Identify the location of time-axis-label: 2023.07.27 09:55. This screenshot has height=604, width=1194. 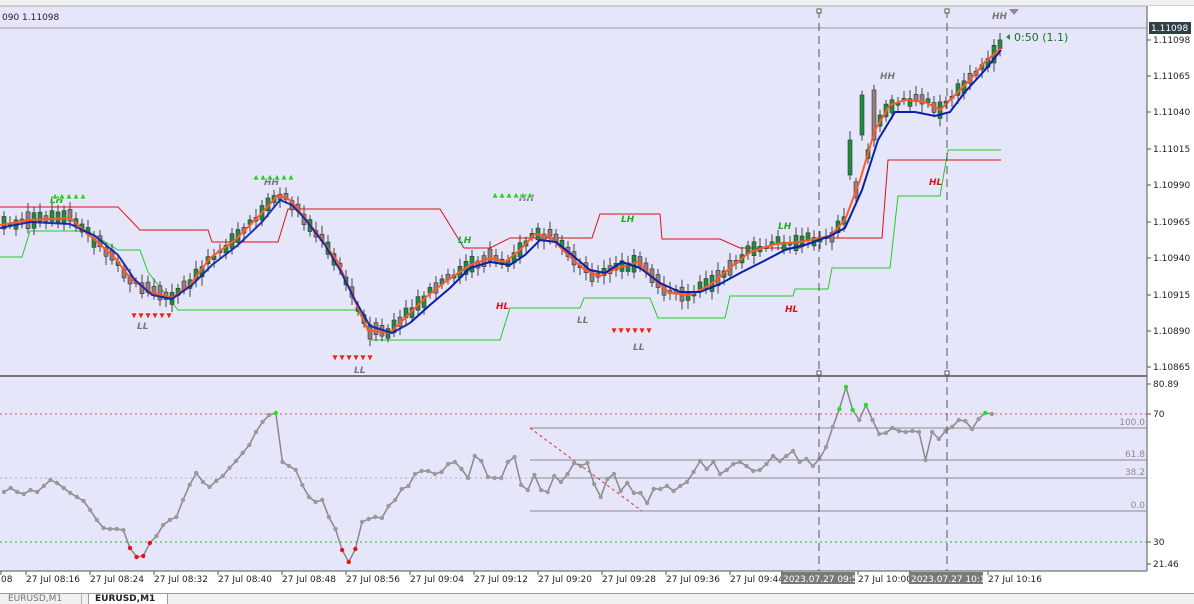
(823, 580).